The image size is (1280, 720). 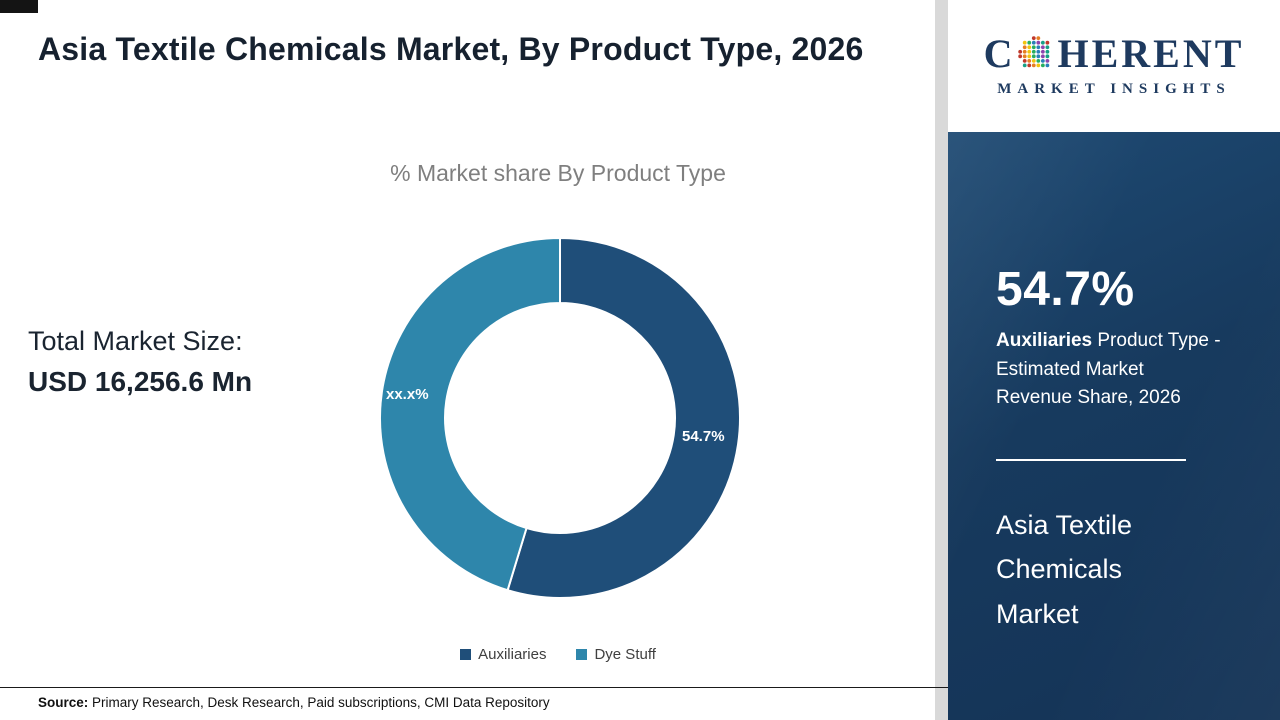 I want to click on corner-accent-bar, so click(x=19, y=6).